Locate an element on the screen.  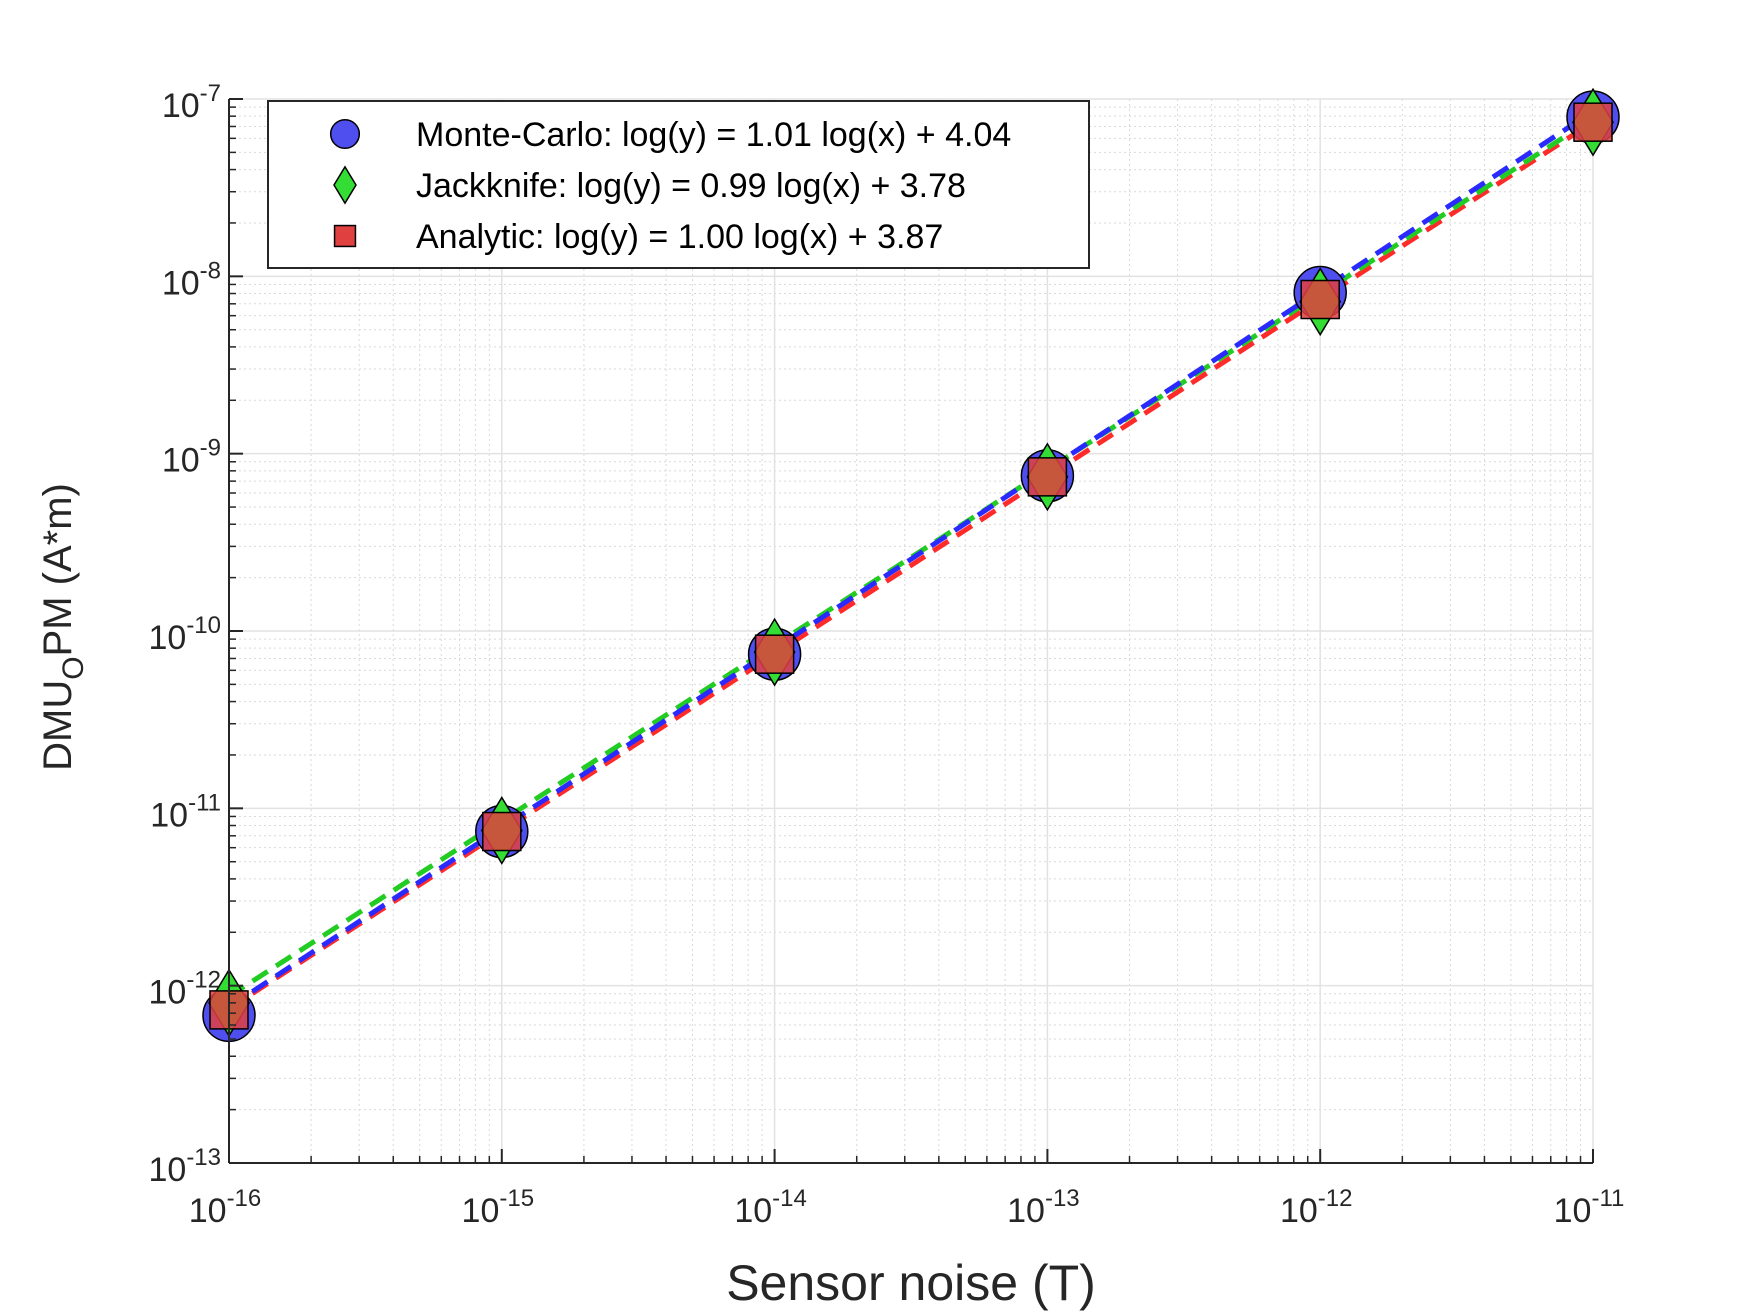
y-tick-label-exponent: -13 is located at coordinates (203, 1157).